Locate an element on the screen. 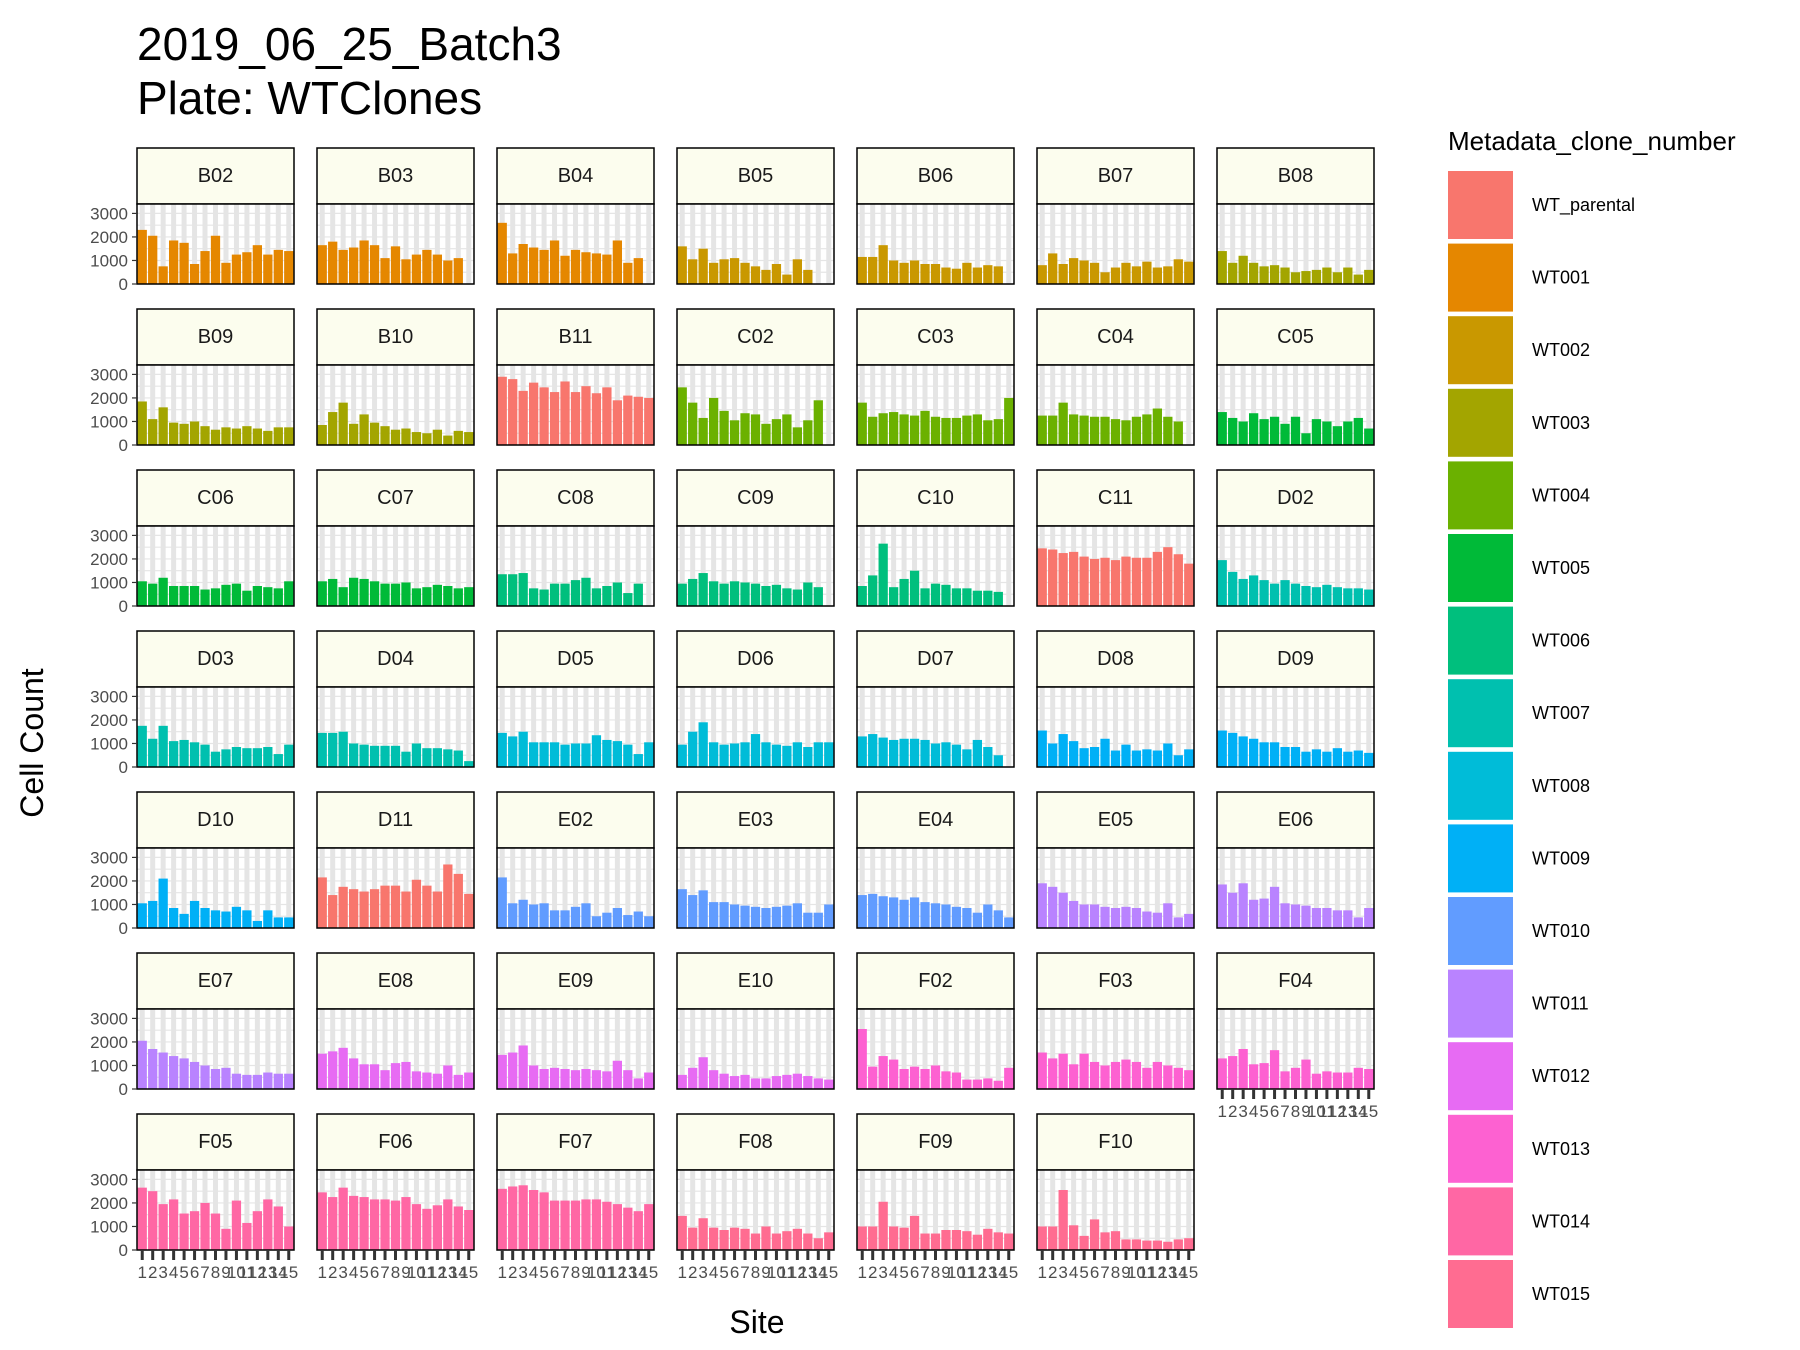  legend-label: WT013 is located at coordinates (1561, 1149).